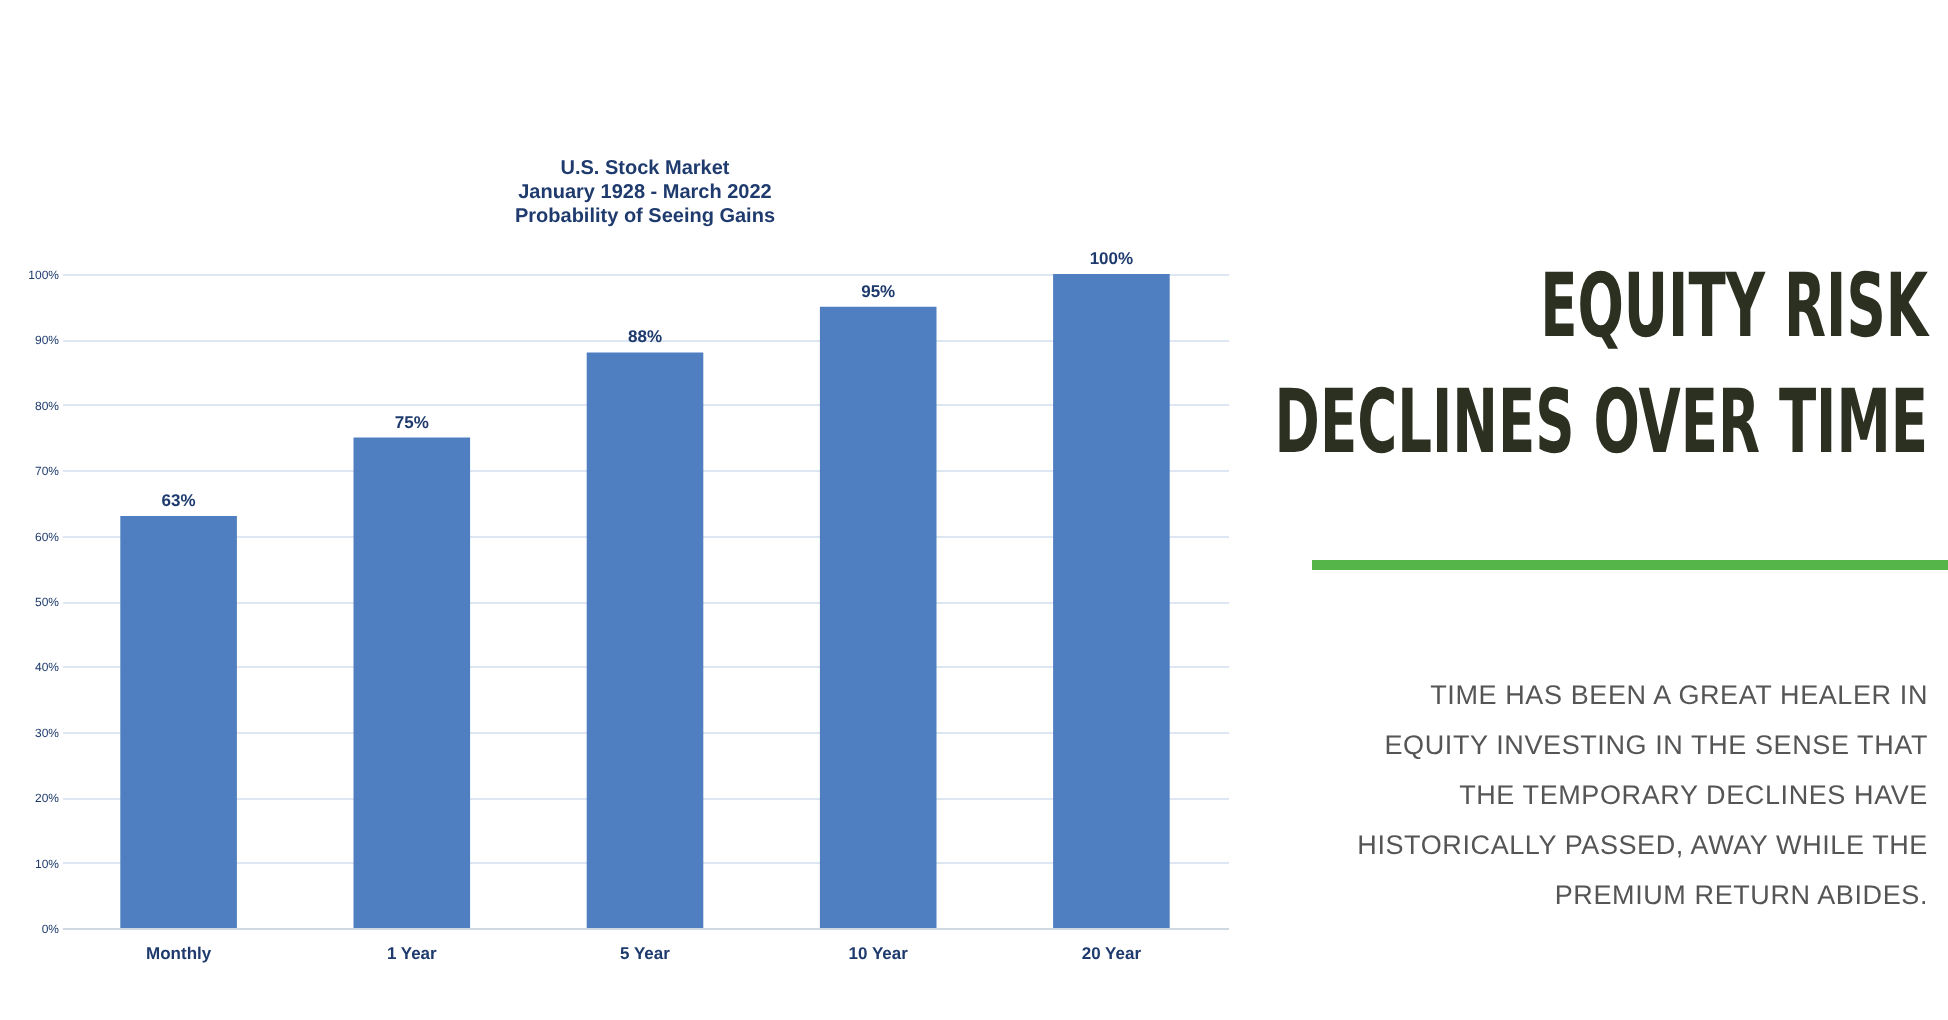  Describe the element at coordinates (179, 499) in the screenshot. I see `data-label: 63%` at that location.